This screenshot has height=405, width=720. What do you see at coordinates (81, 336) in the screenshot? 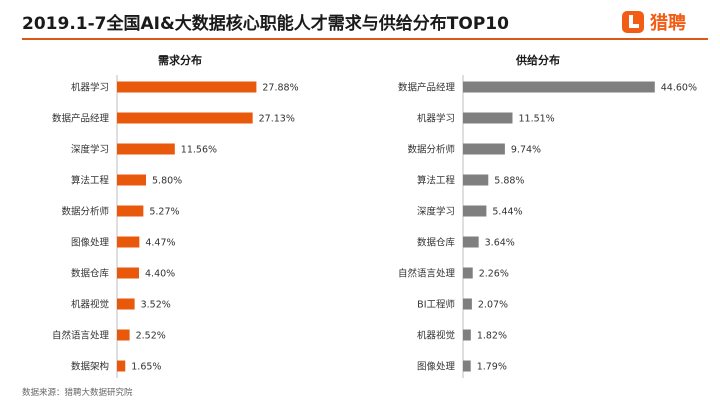
I see `demand-category-label: 自然语言处理` at bounding box center [81, 336].